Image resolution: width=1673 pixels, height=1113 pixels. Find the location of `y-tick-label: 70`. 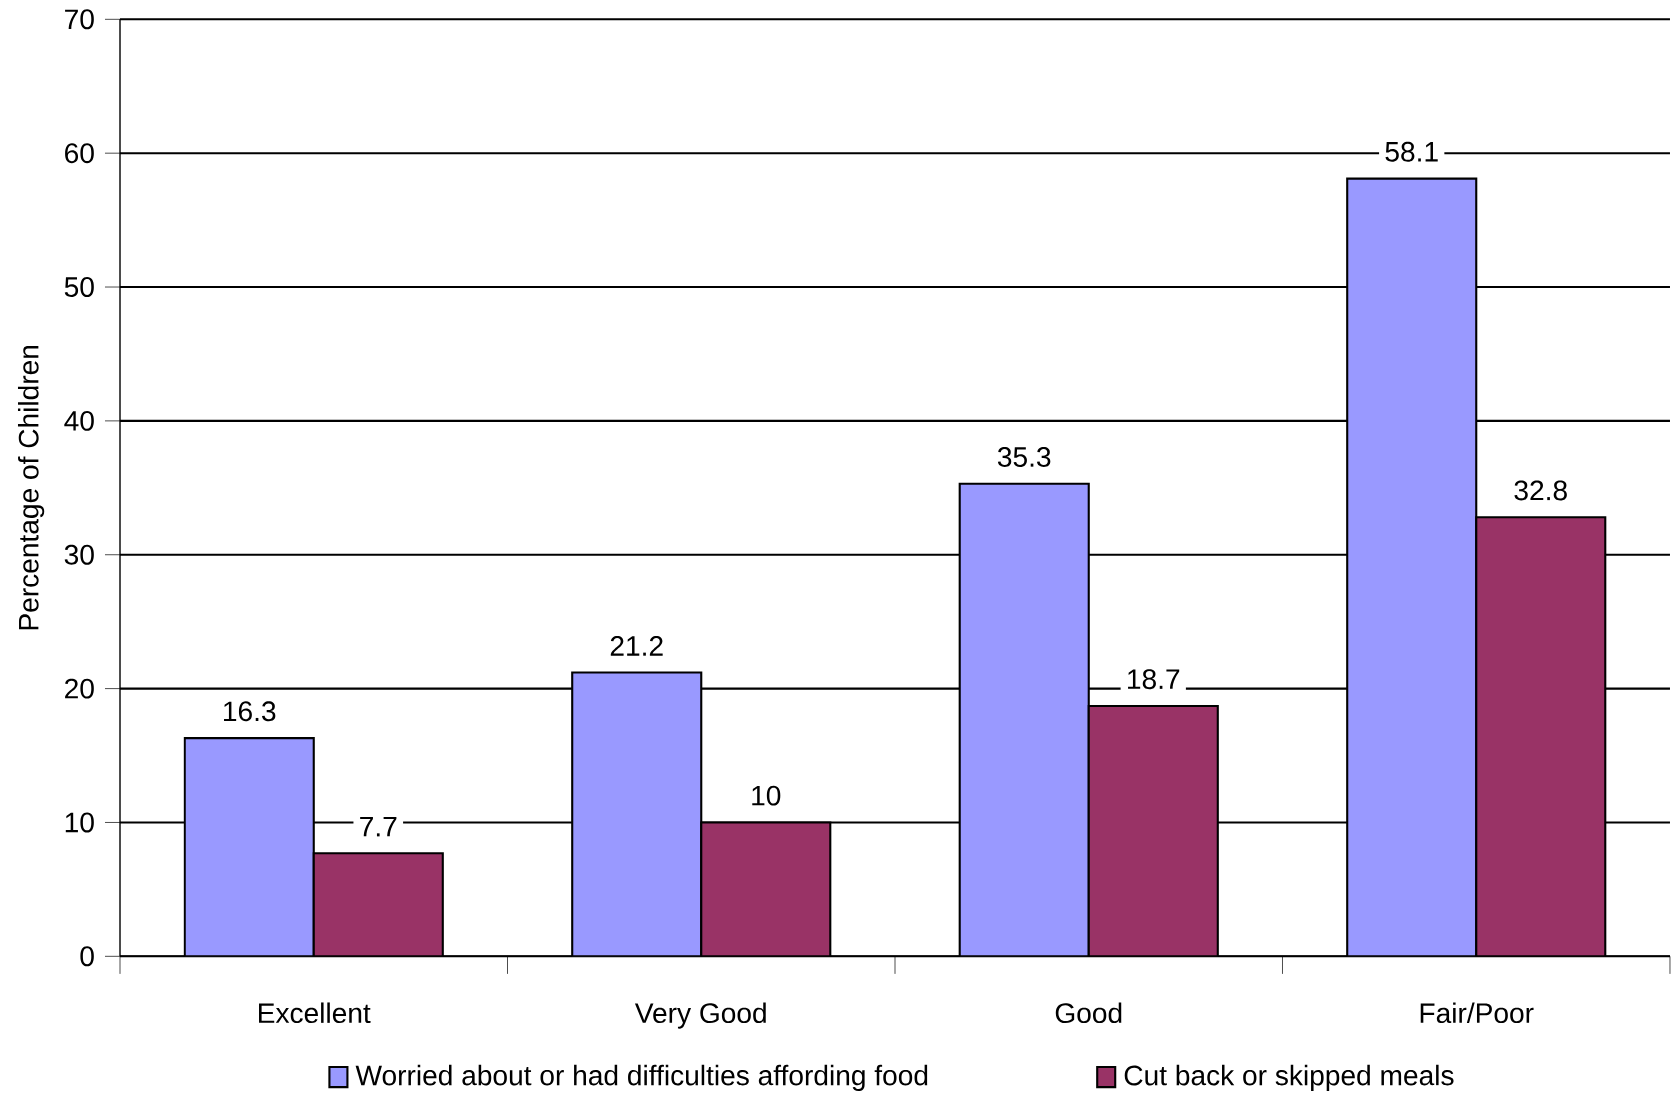

y-tick-label: 70 is located at coordinates (79, 19).